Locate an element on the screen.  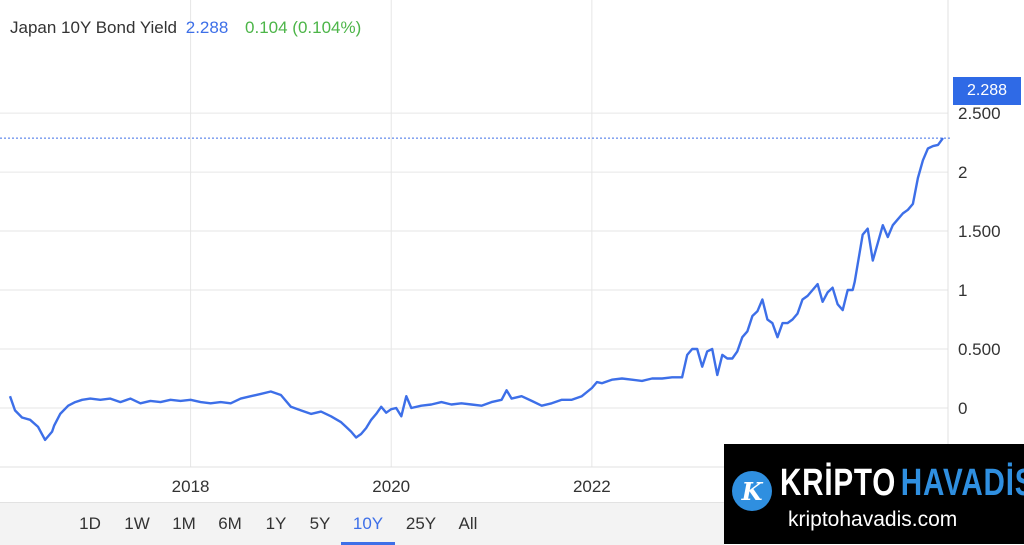
watermark-title-part2: HAVADİS is located at coordinates (962, 483).